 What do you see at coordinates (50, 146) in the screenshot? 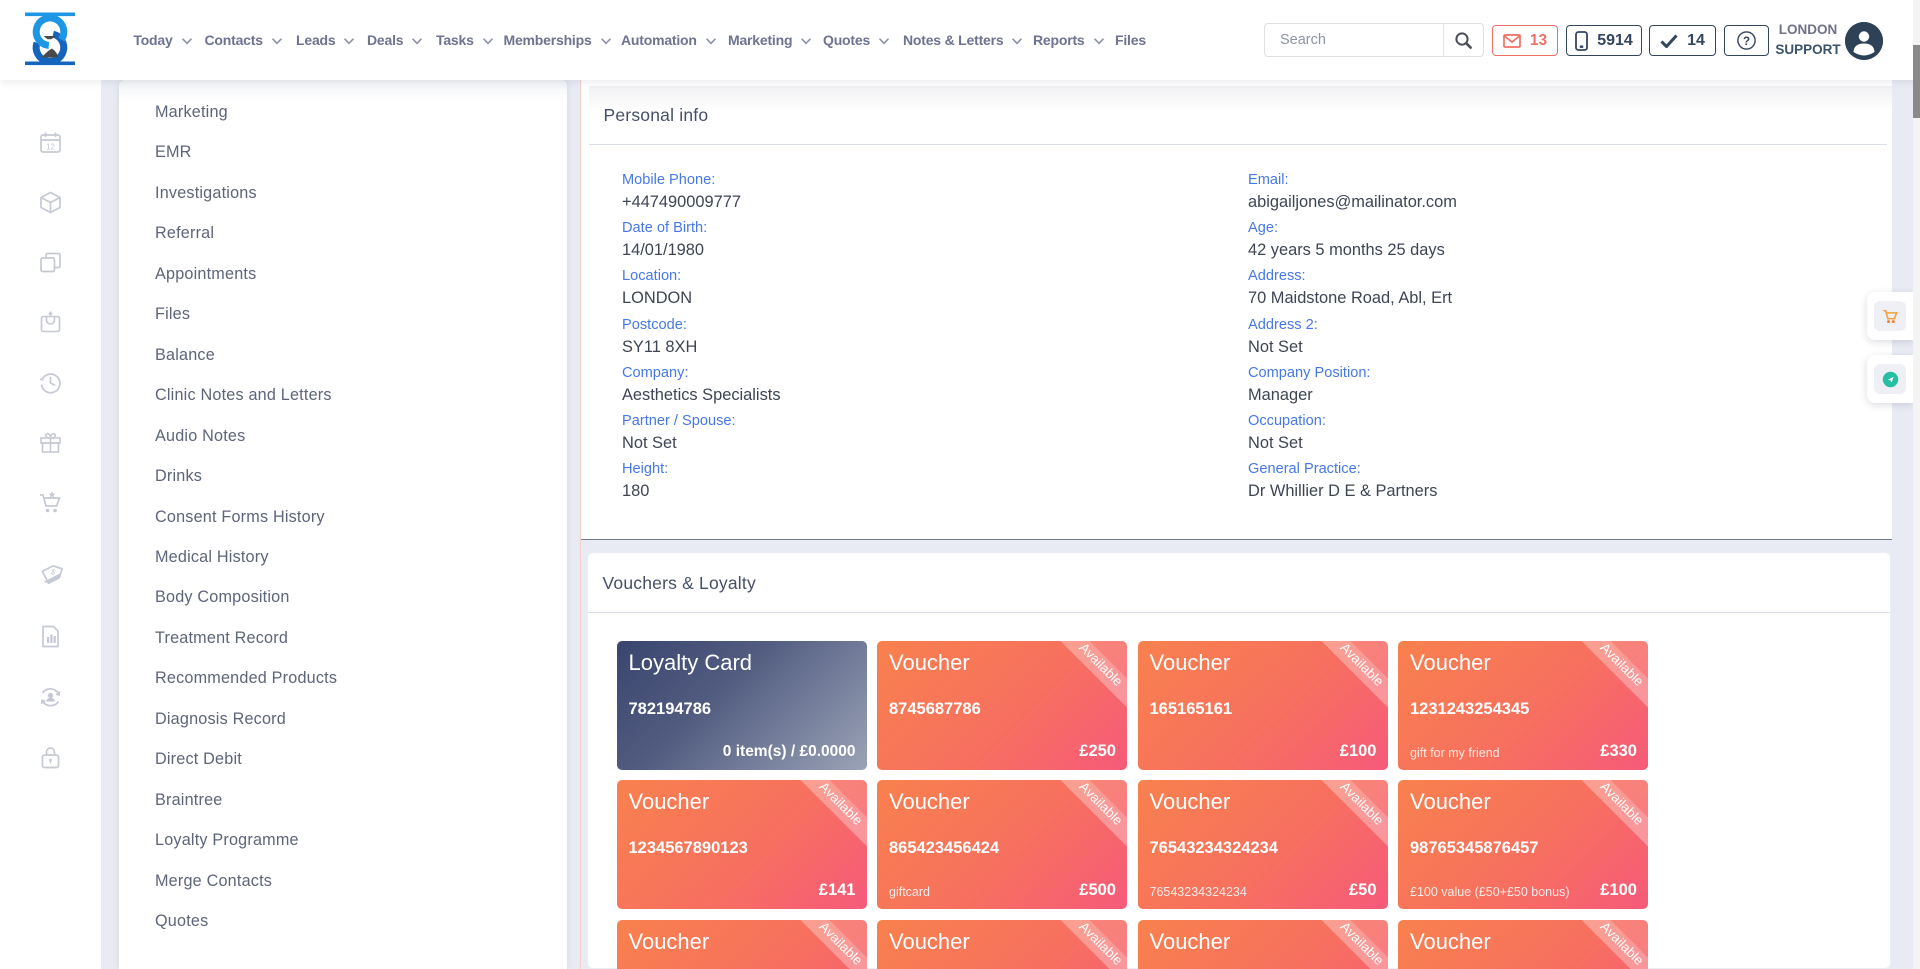
I see `svg-text: 12` at bounding box center [50, 146].